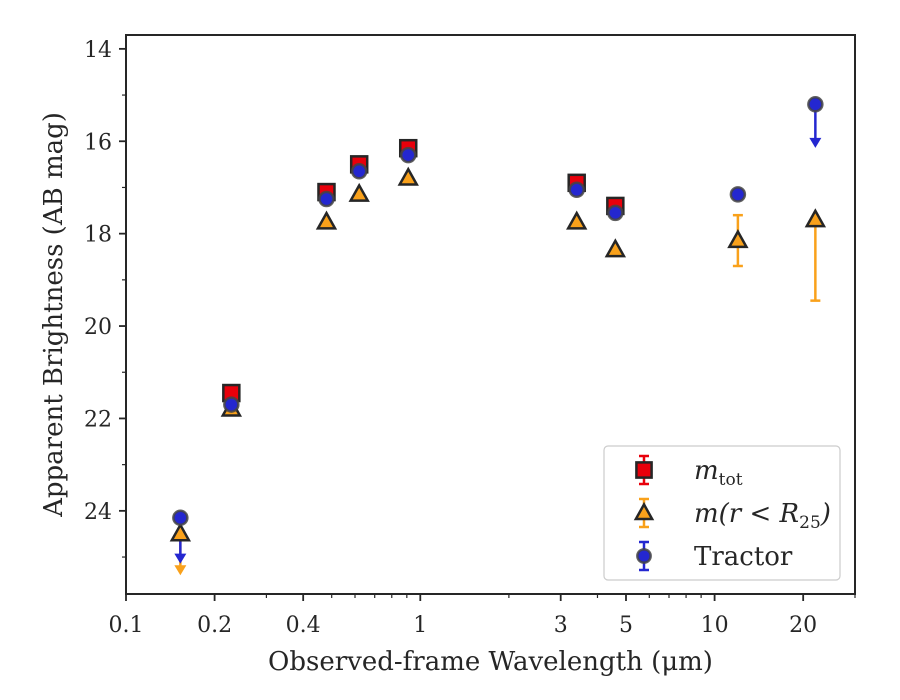 The height and width of the screenshot is (700, 900). I want to click on y-axis-title: Apparent Brightness (AB mag), so click(54, 315).